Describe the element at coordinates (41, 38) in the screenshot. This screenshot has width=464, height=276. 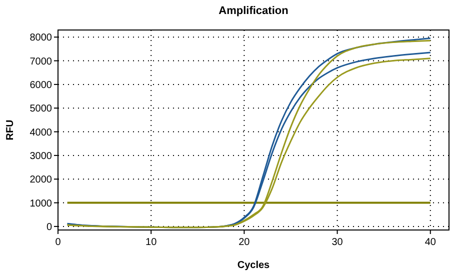
I see `y-tick-label: 8000` at that location.